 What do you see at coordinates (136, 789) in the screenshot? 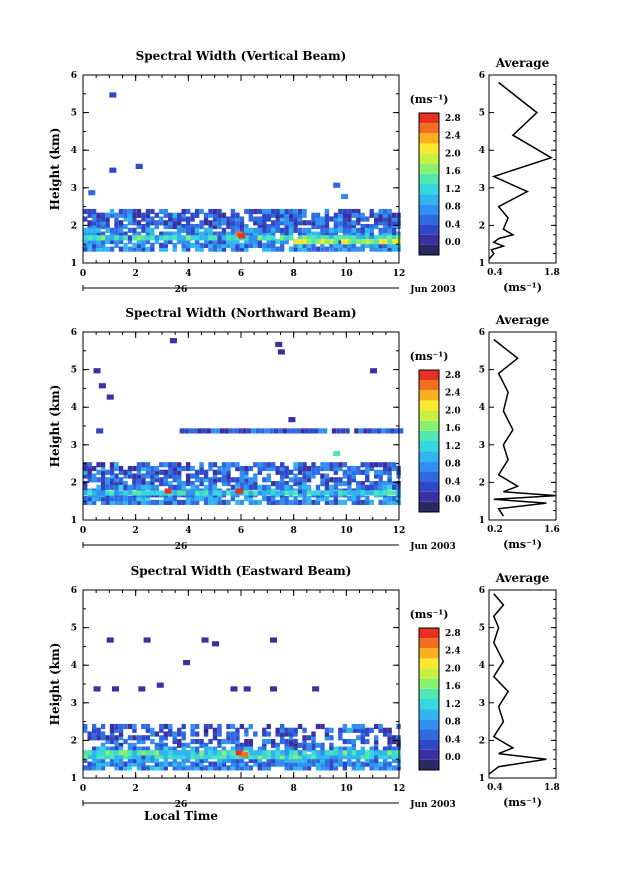
I see `x-tick-label: 2` at bounding box center [136, 789].